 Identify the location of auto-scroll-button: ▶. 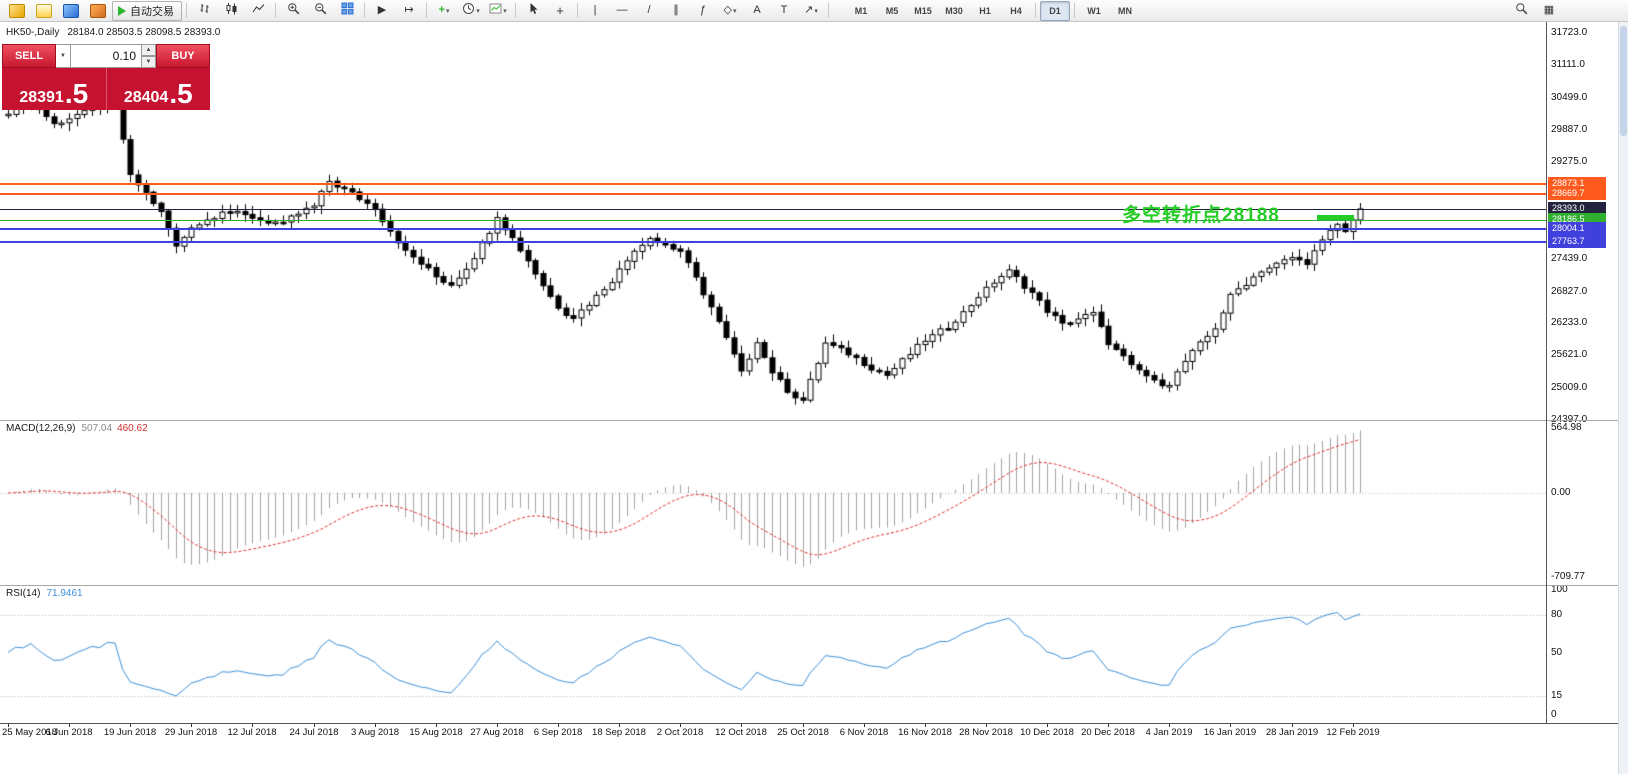
(382, 11).